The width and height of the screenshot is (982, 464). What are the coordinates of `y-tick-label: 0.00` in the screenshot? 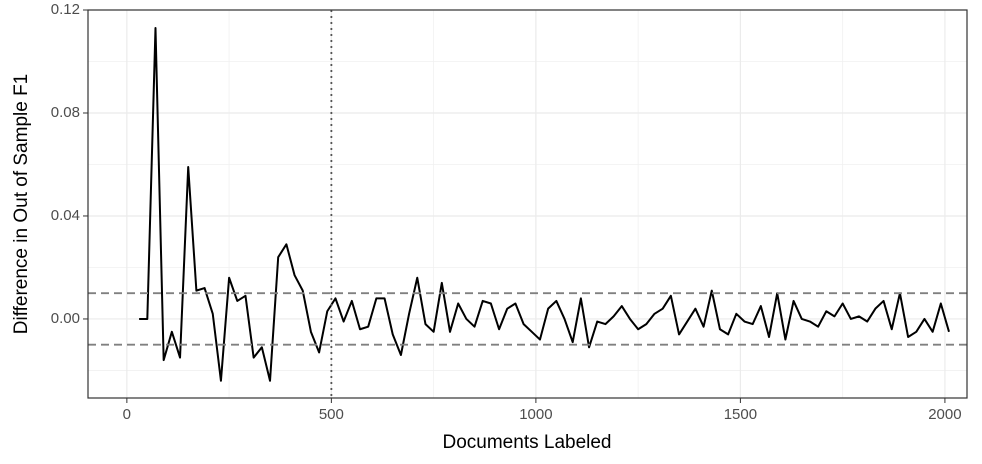 It's located at (65, 318).